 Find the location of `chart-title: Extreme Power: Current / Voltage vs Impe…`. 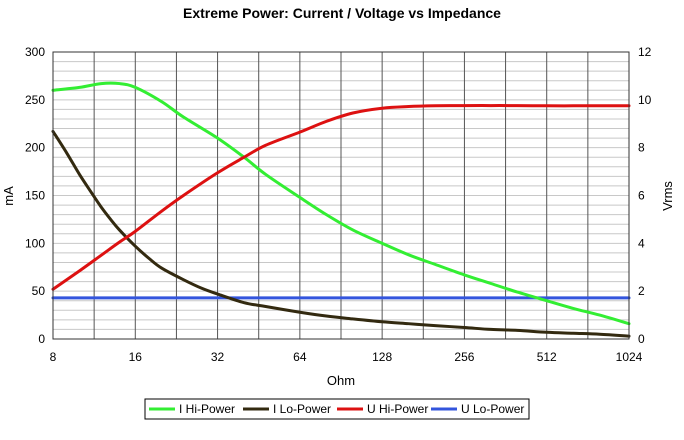

chart-title: Extreme Power: Current / Voltage vs Impe… is located at coordinates (342, 13).